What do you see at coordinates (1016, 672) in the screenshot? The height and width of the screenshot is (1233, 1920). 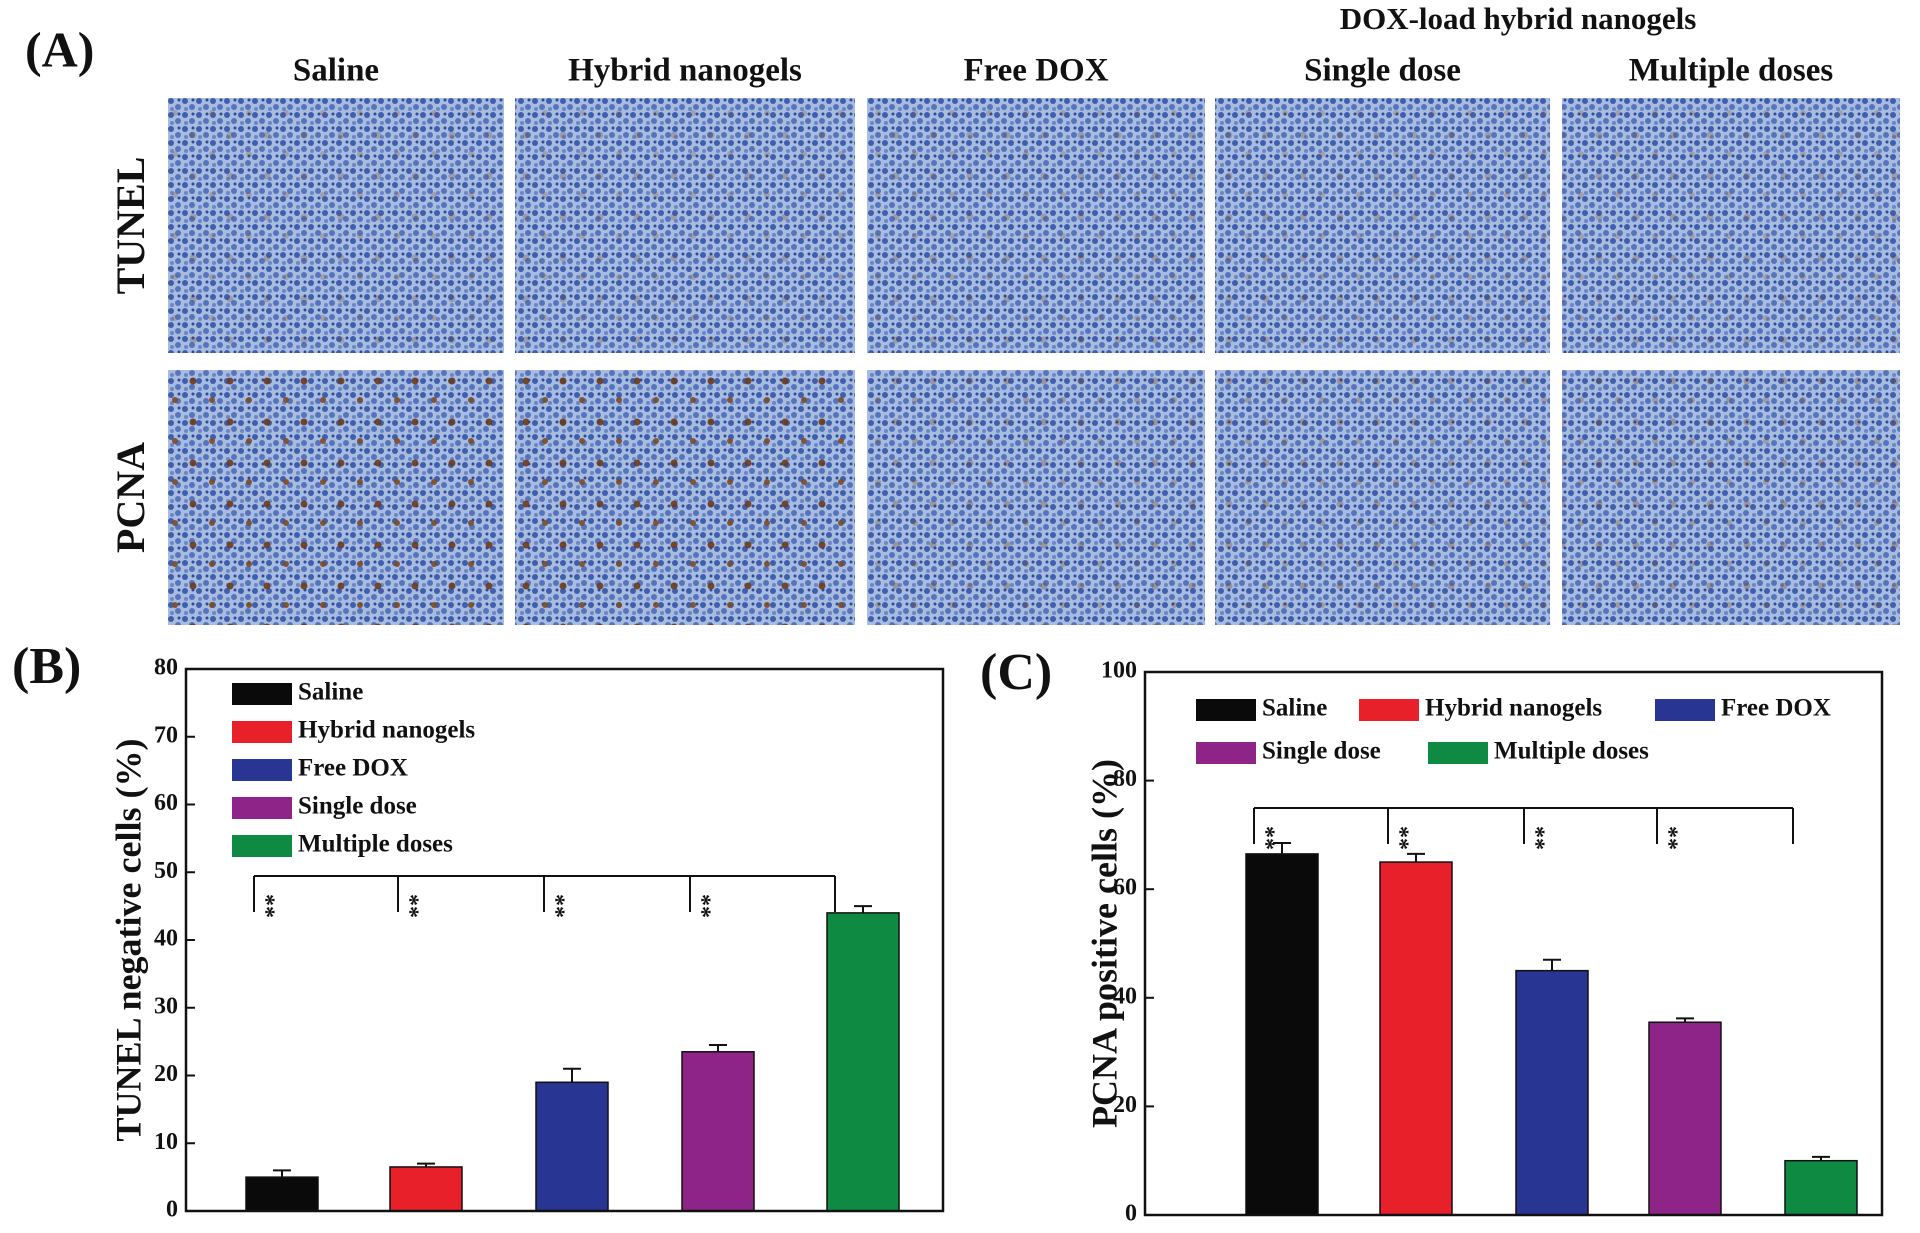 I see `panel-label: (C)` at bounding box center [1016, 672].